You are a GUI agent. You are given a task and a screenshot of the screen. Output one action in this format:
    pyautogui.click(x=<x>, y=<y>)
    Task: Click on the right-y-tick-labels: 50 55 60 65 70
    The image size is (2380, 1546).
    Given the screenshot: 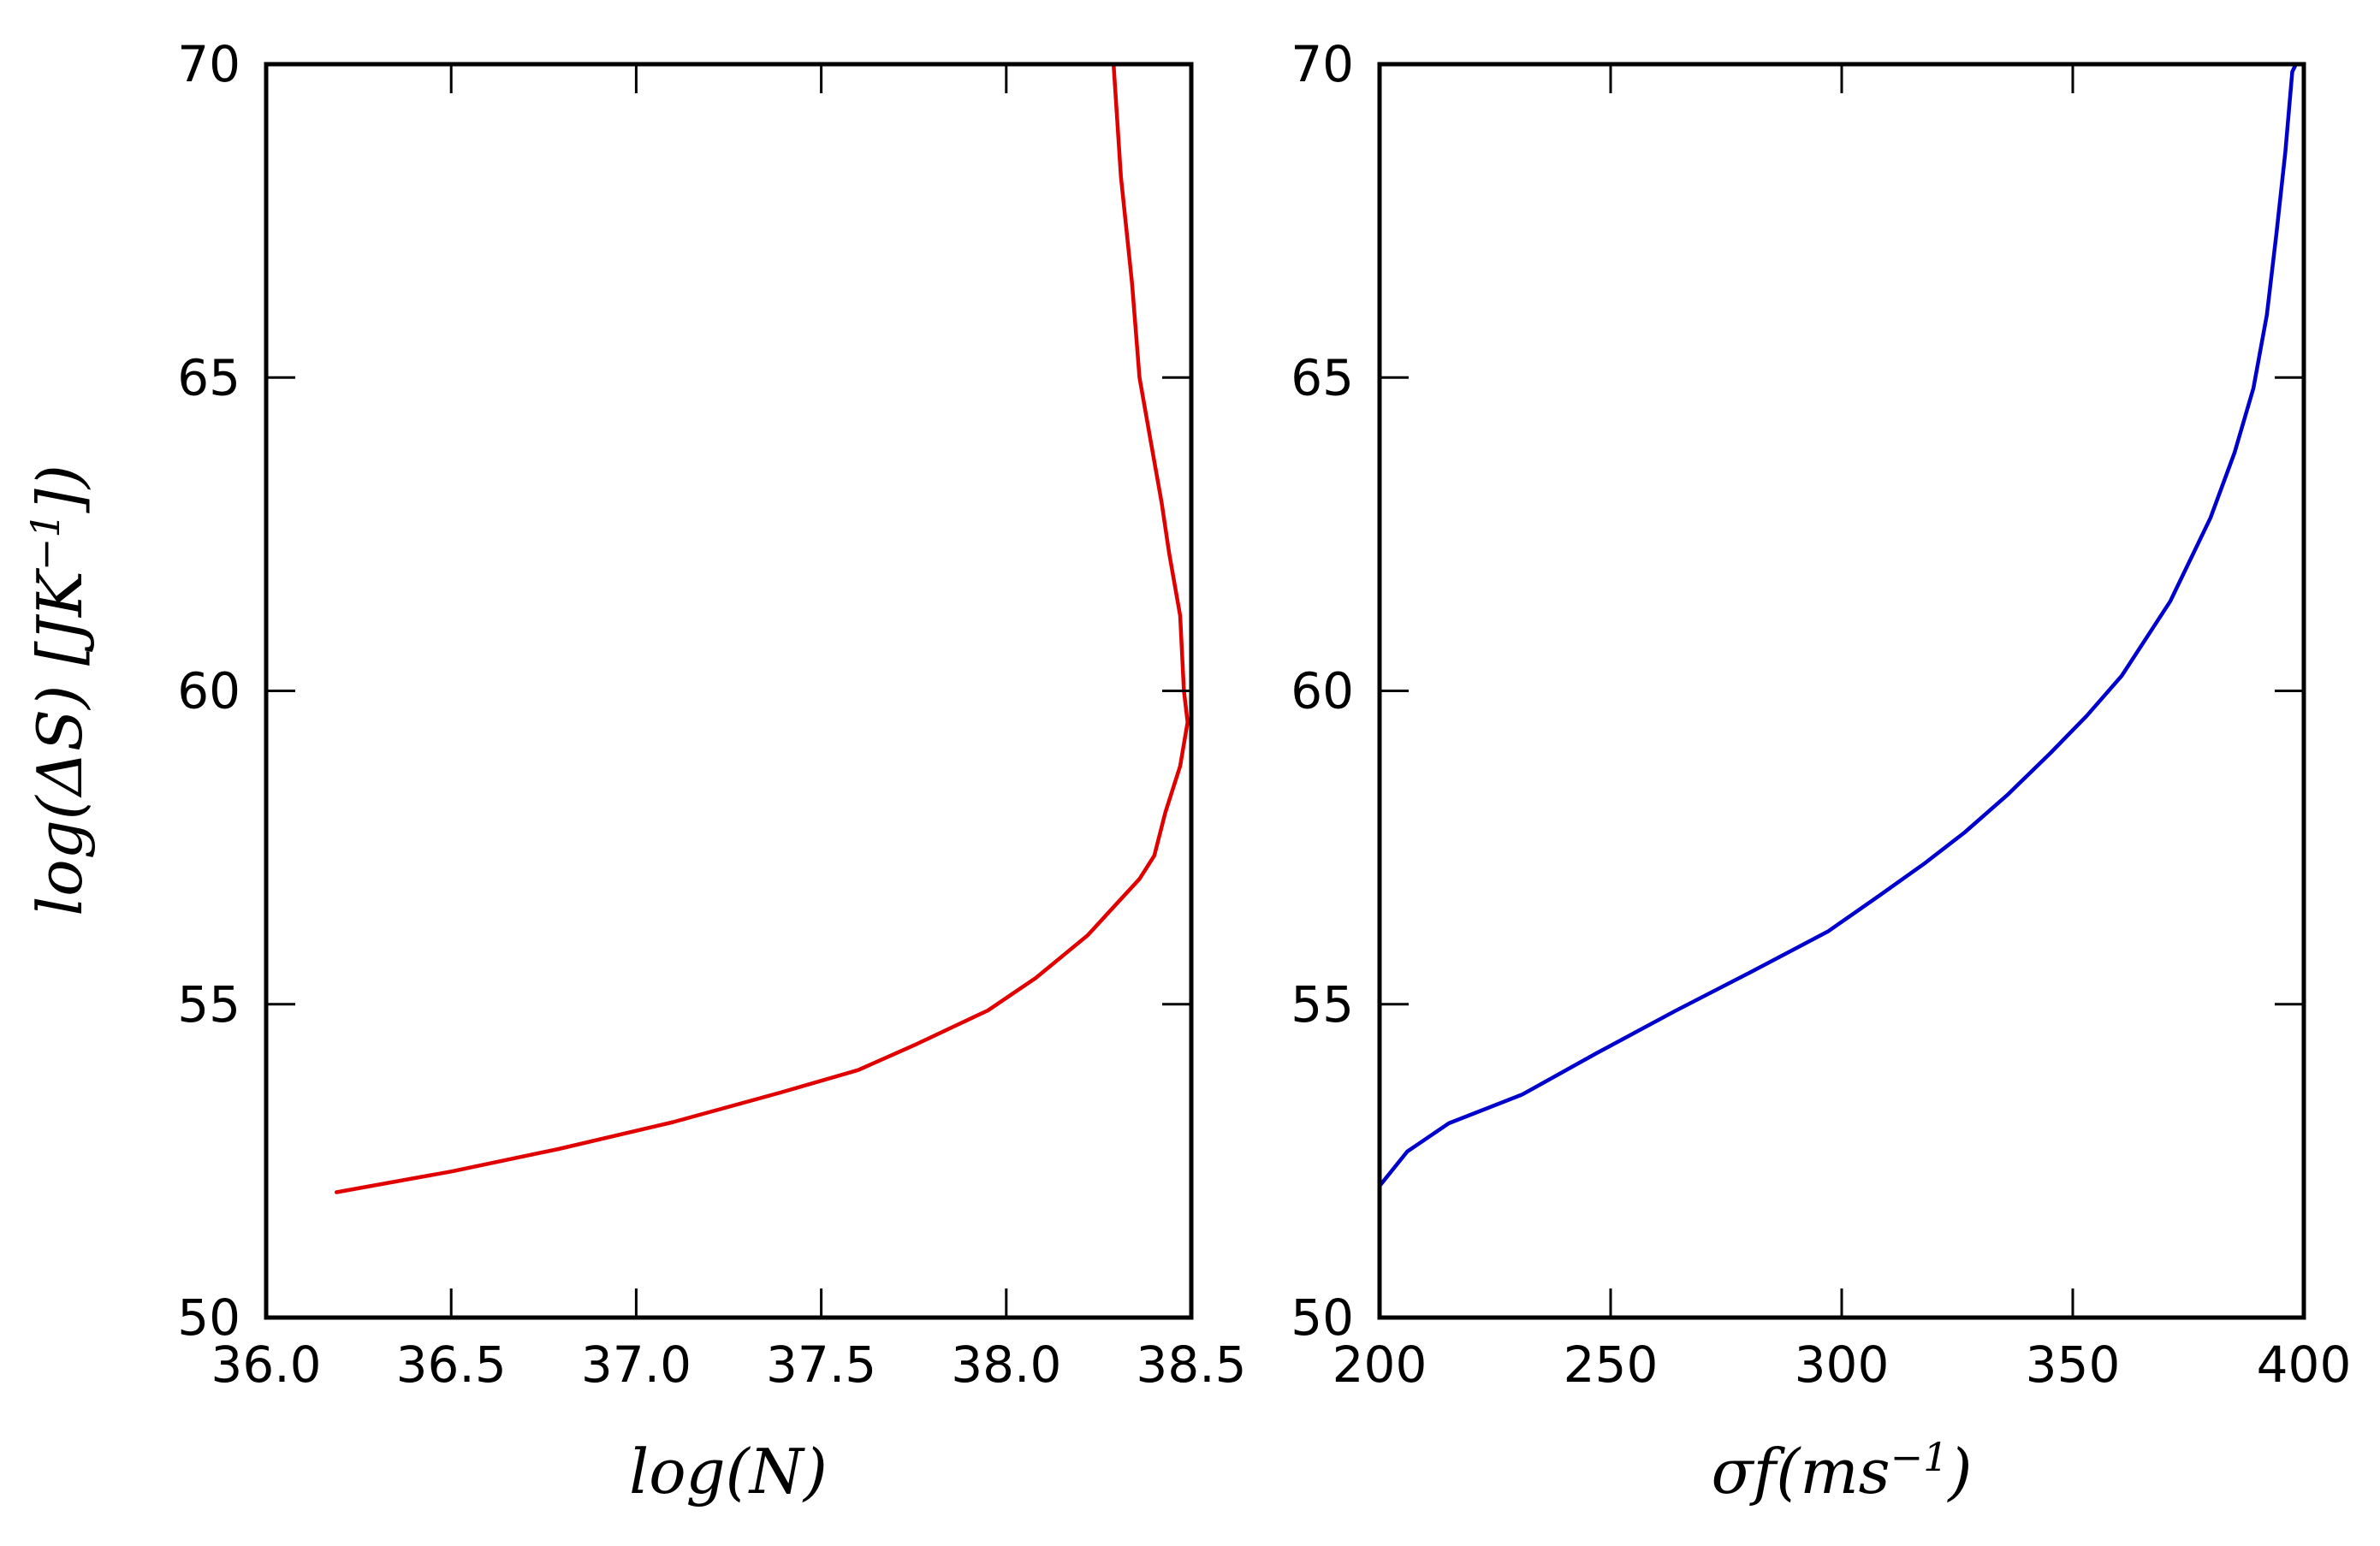 What is the action you would take?
    pyautogui.click(x=1322, y=691)
    